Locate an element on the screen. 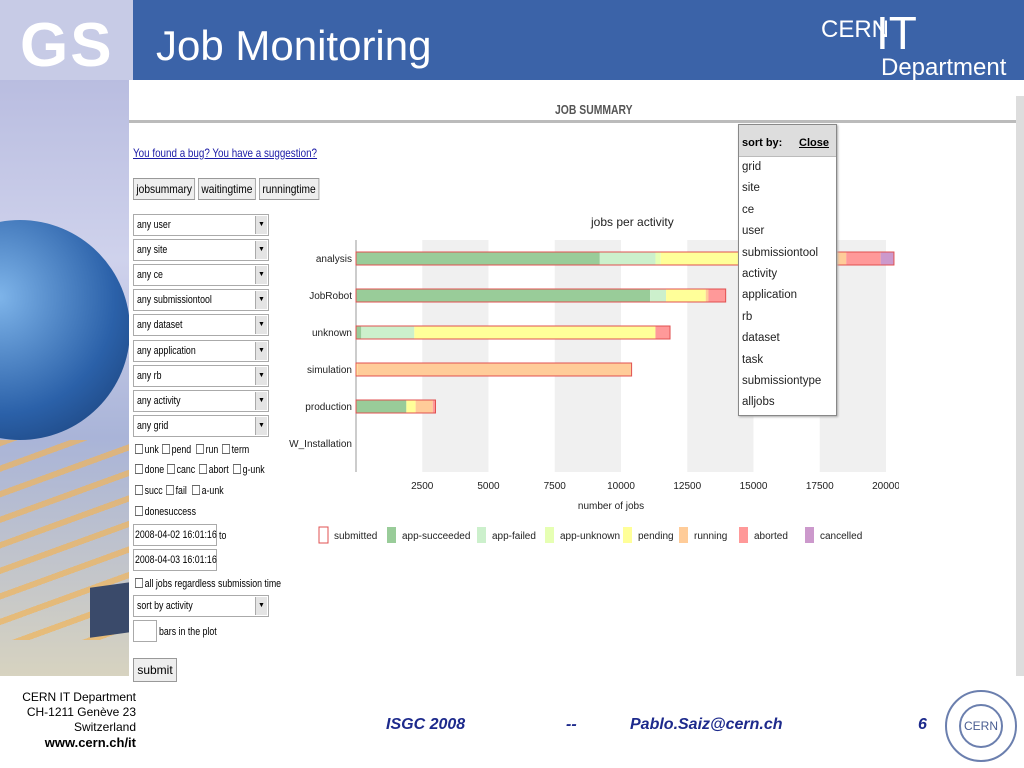  close-button: Close is located at coordinates (814, 143).